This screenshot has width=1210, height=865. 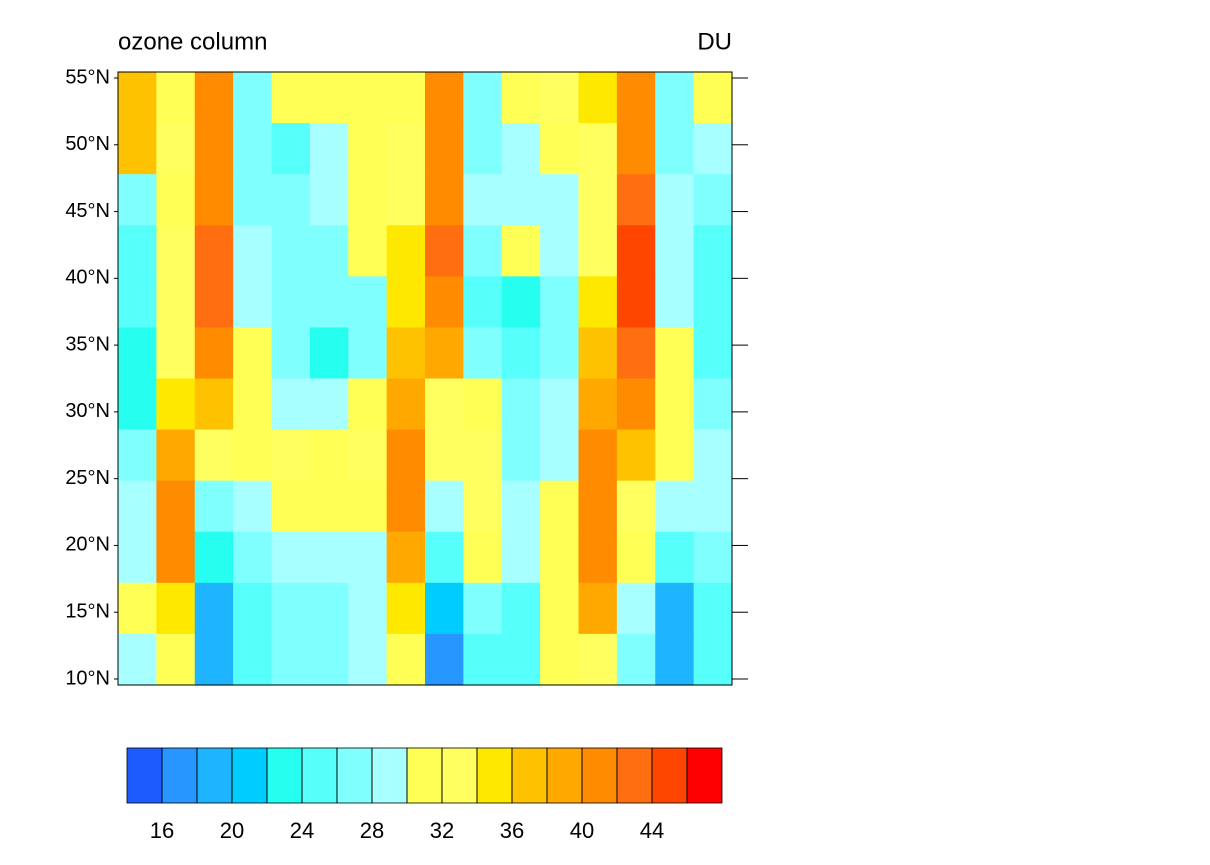 What do you see at coordinates (87, 611) in the screenshot?
I see `y-tick-label: 15°N` at bounding box center [87, 611].